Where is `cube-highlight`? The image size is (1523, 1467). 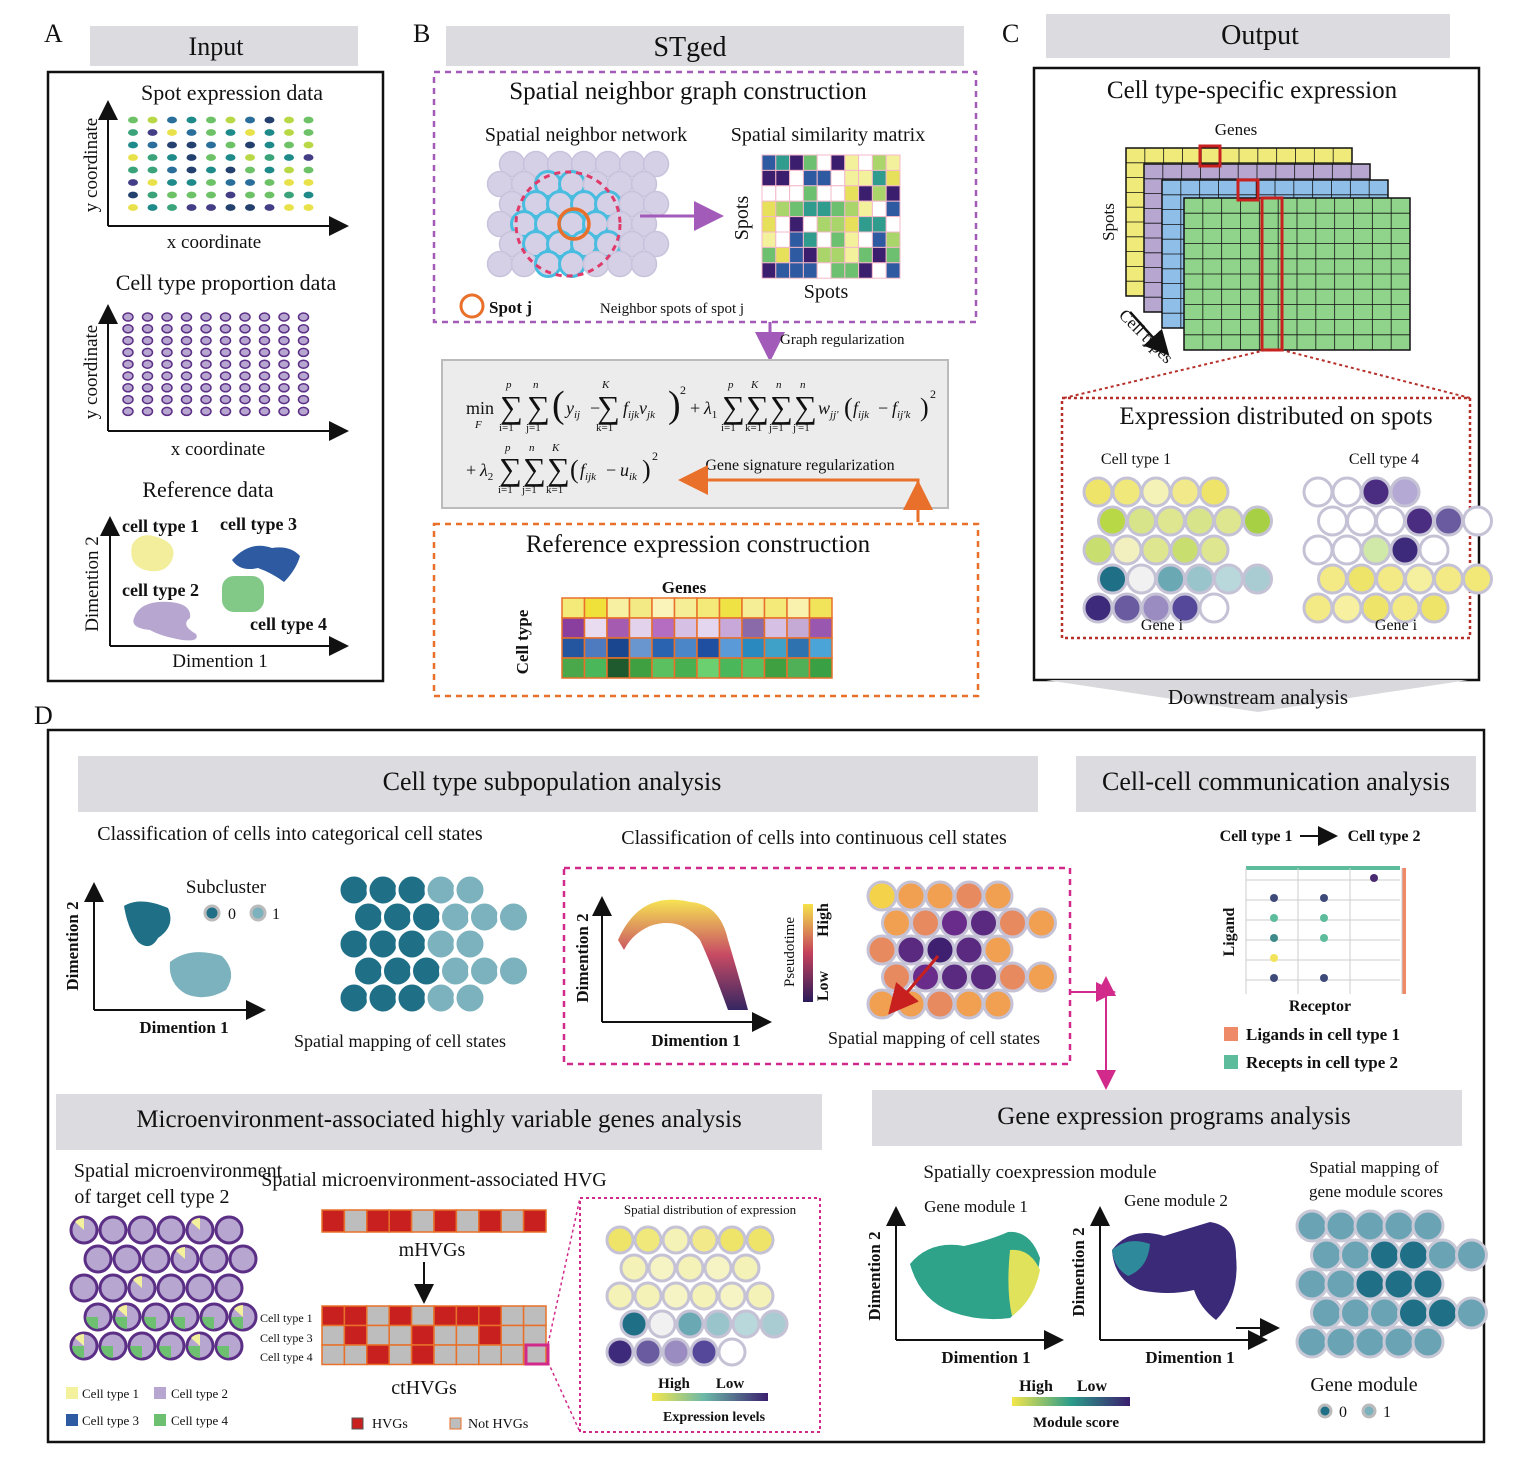 cube-highlight is located at coordinates (1248, 190).